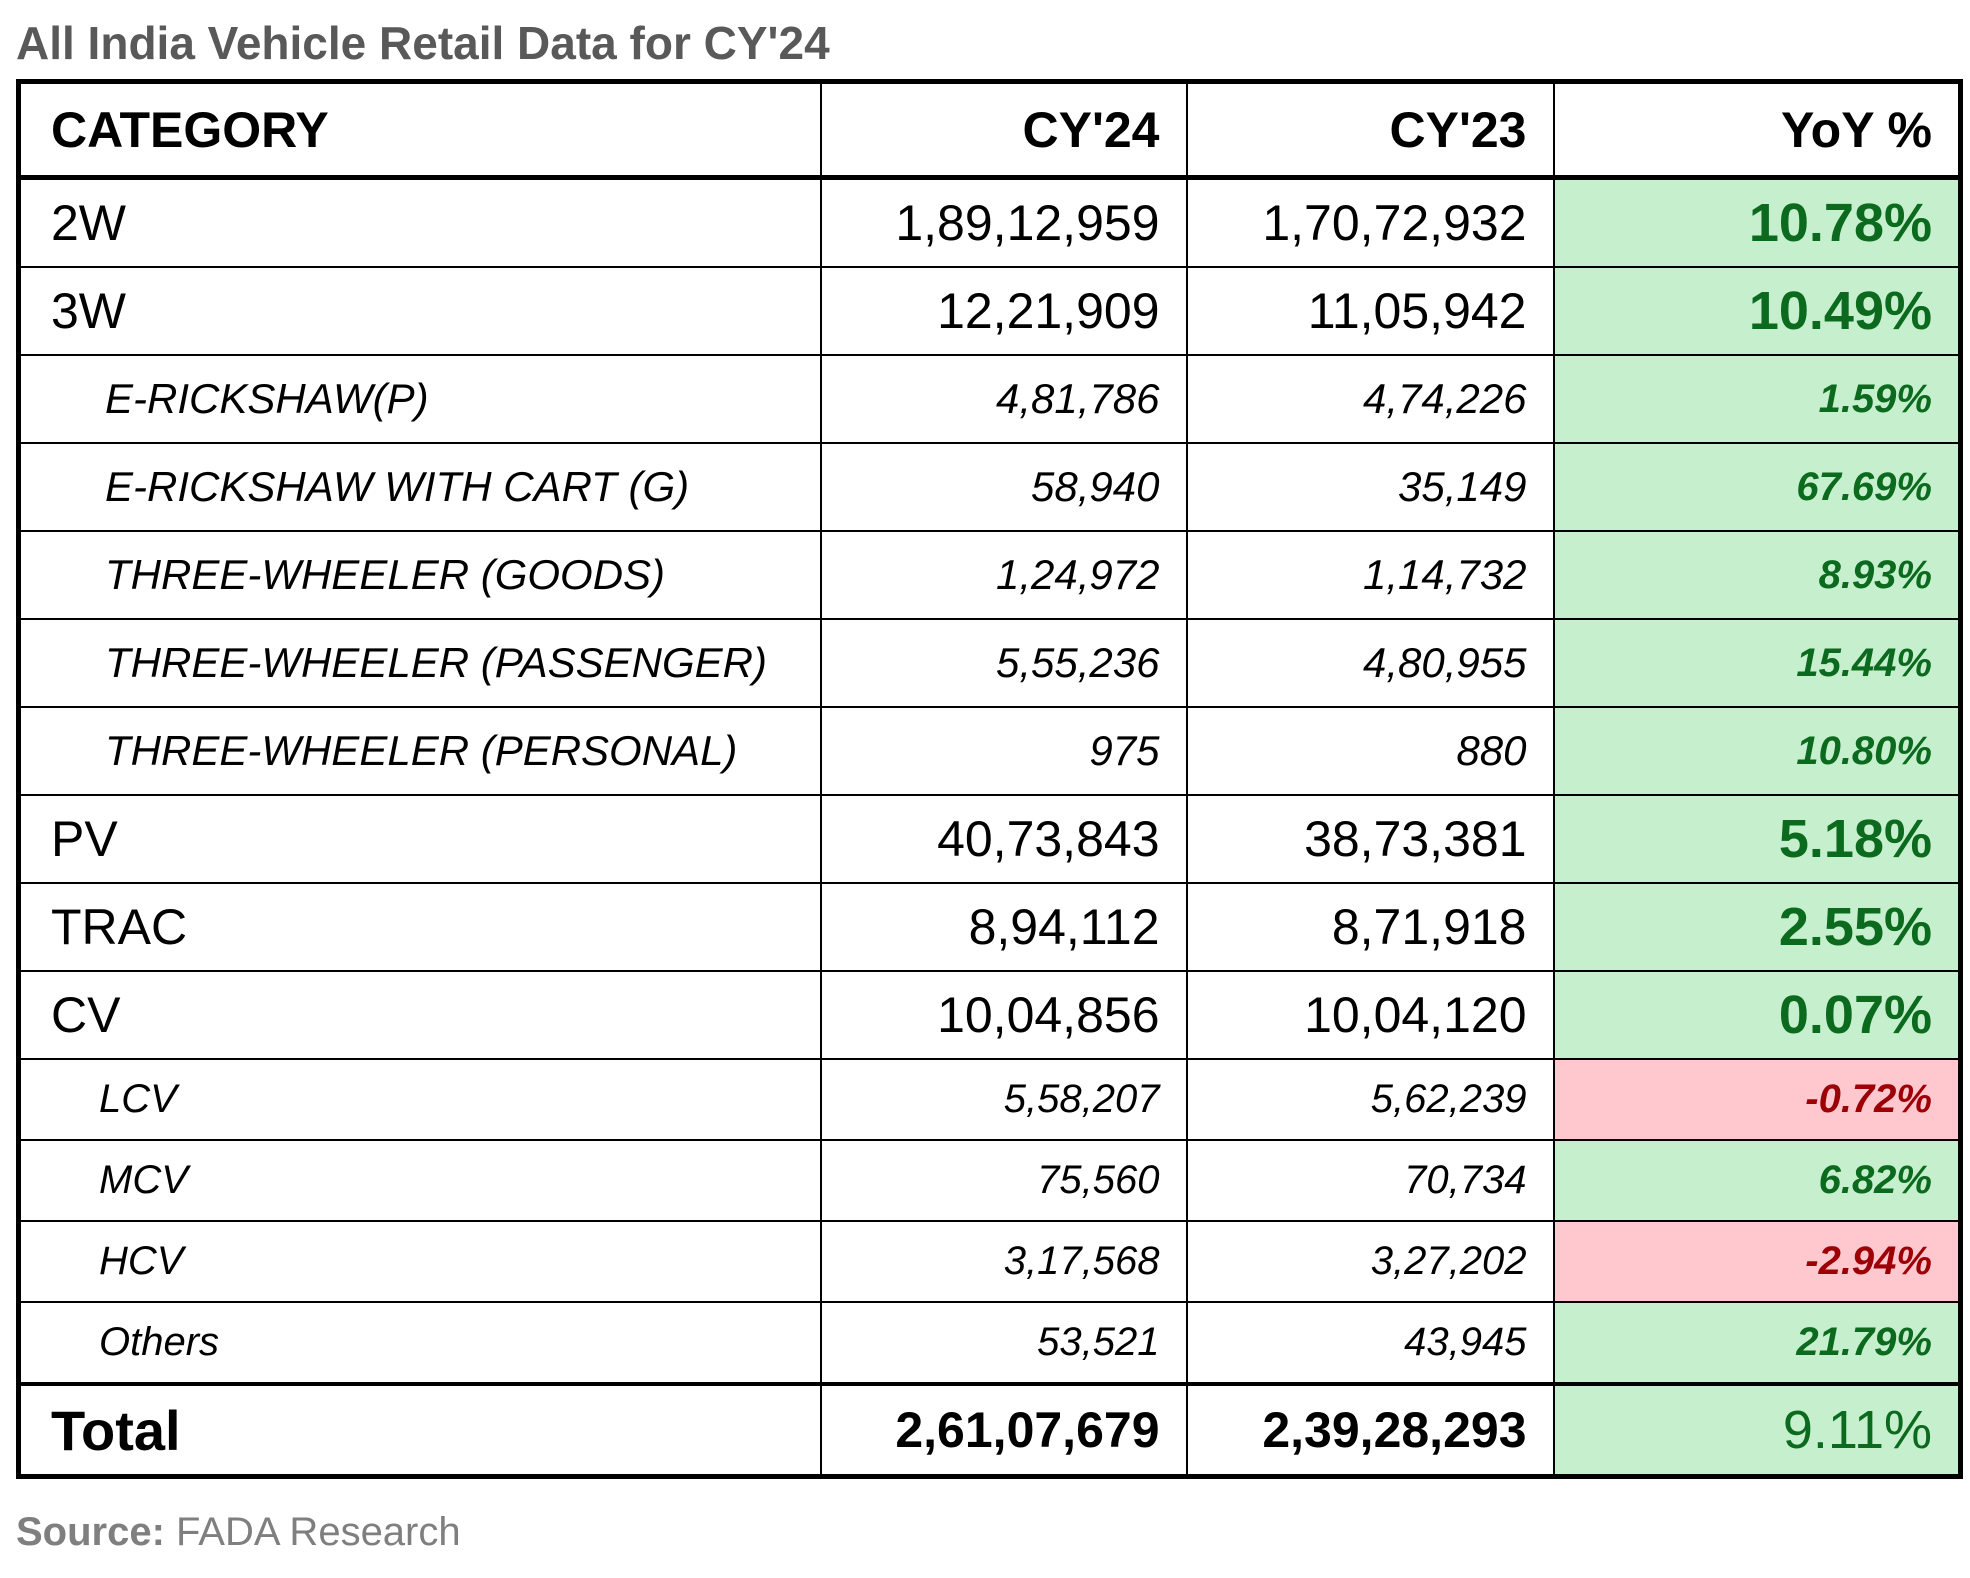 The image size is (1970, 1578). I want to click on table-header: CATEGORY CY'24 CY'23 YoY %, so click(989, 130).